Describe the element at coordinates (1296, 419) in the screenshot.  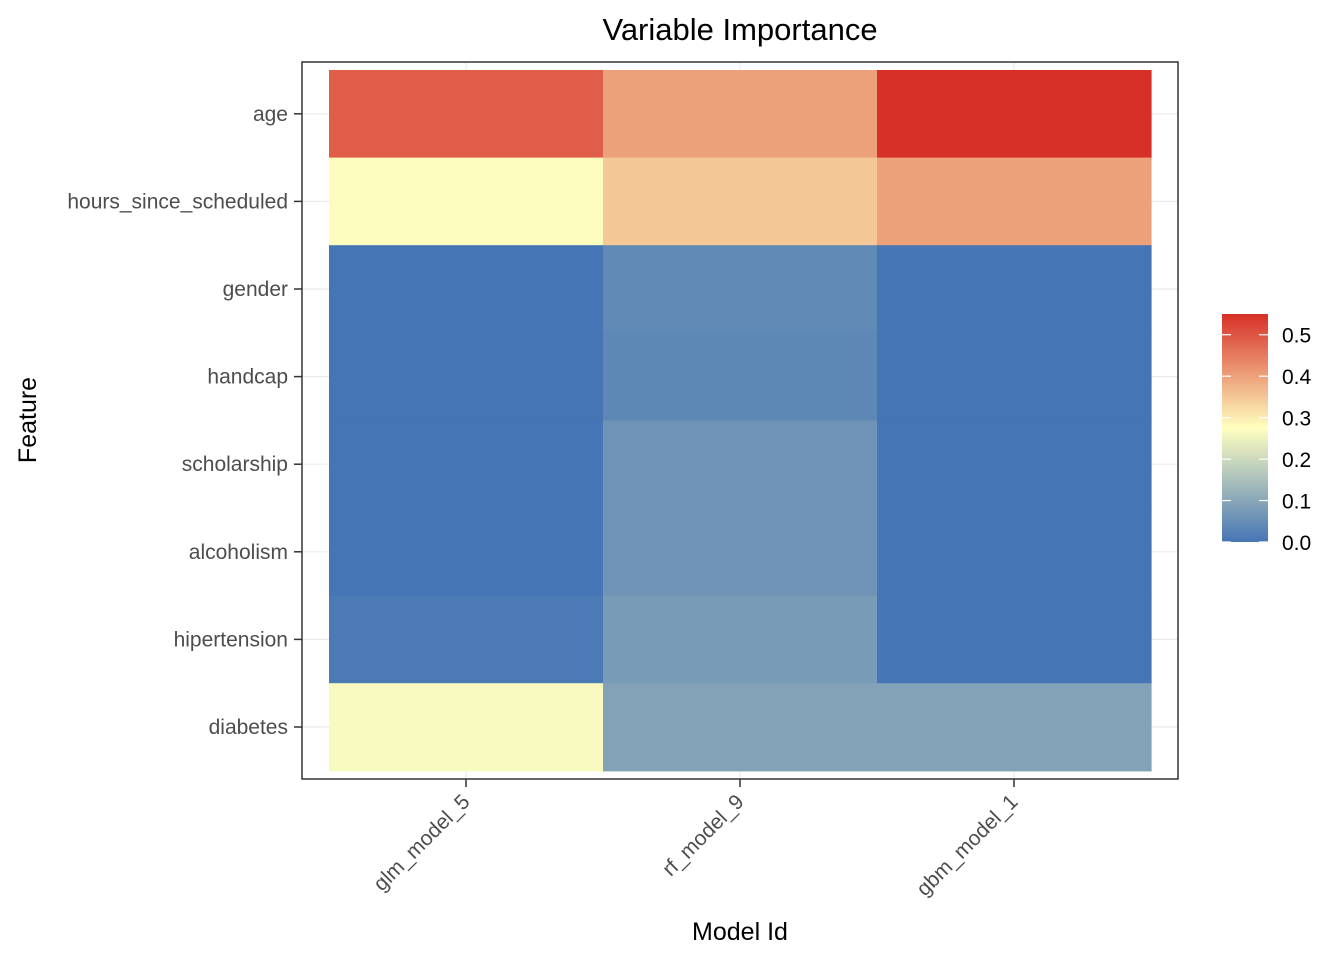
I see `legend-tick-label: 0.3` at that location.